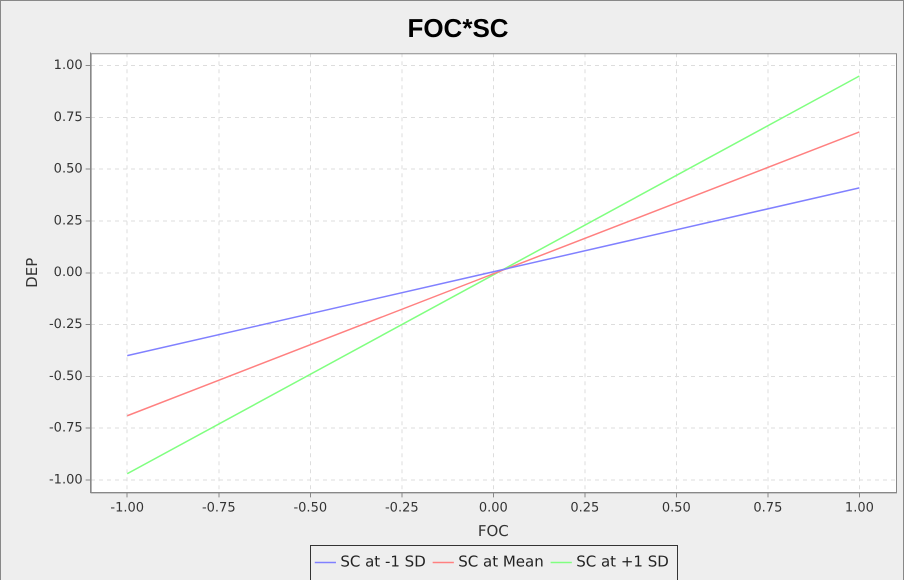 The height and width of the screenshot is (580, 904). What do you see at coordinates (65, 376) in the screenshot?
I see `y-tick-label: -0.50` at bounding box center [65, 376].